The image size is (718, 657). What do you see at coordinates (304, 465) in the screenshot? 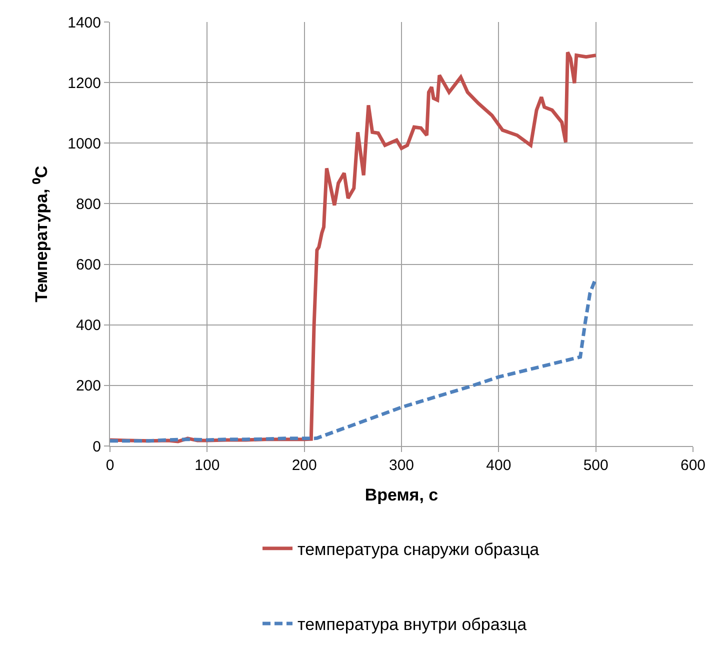
I see `x-tick-label: 200` at bounding box center [304, 465].